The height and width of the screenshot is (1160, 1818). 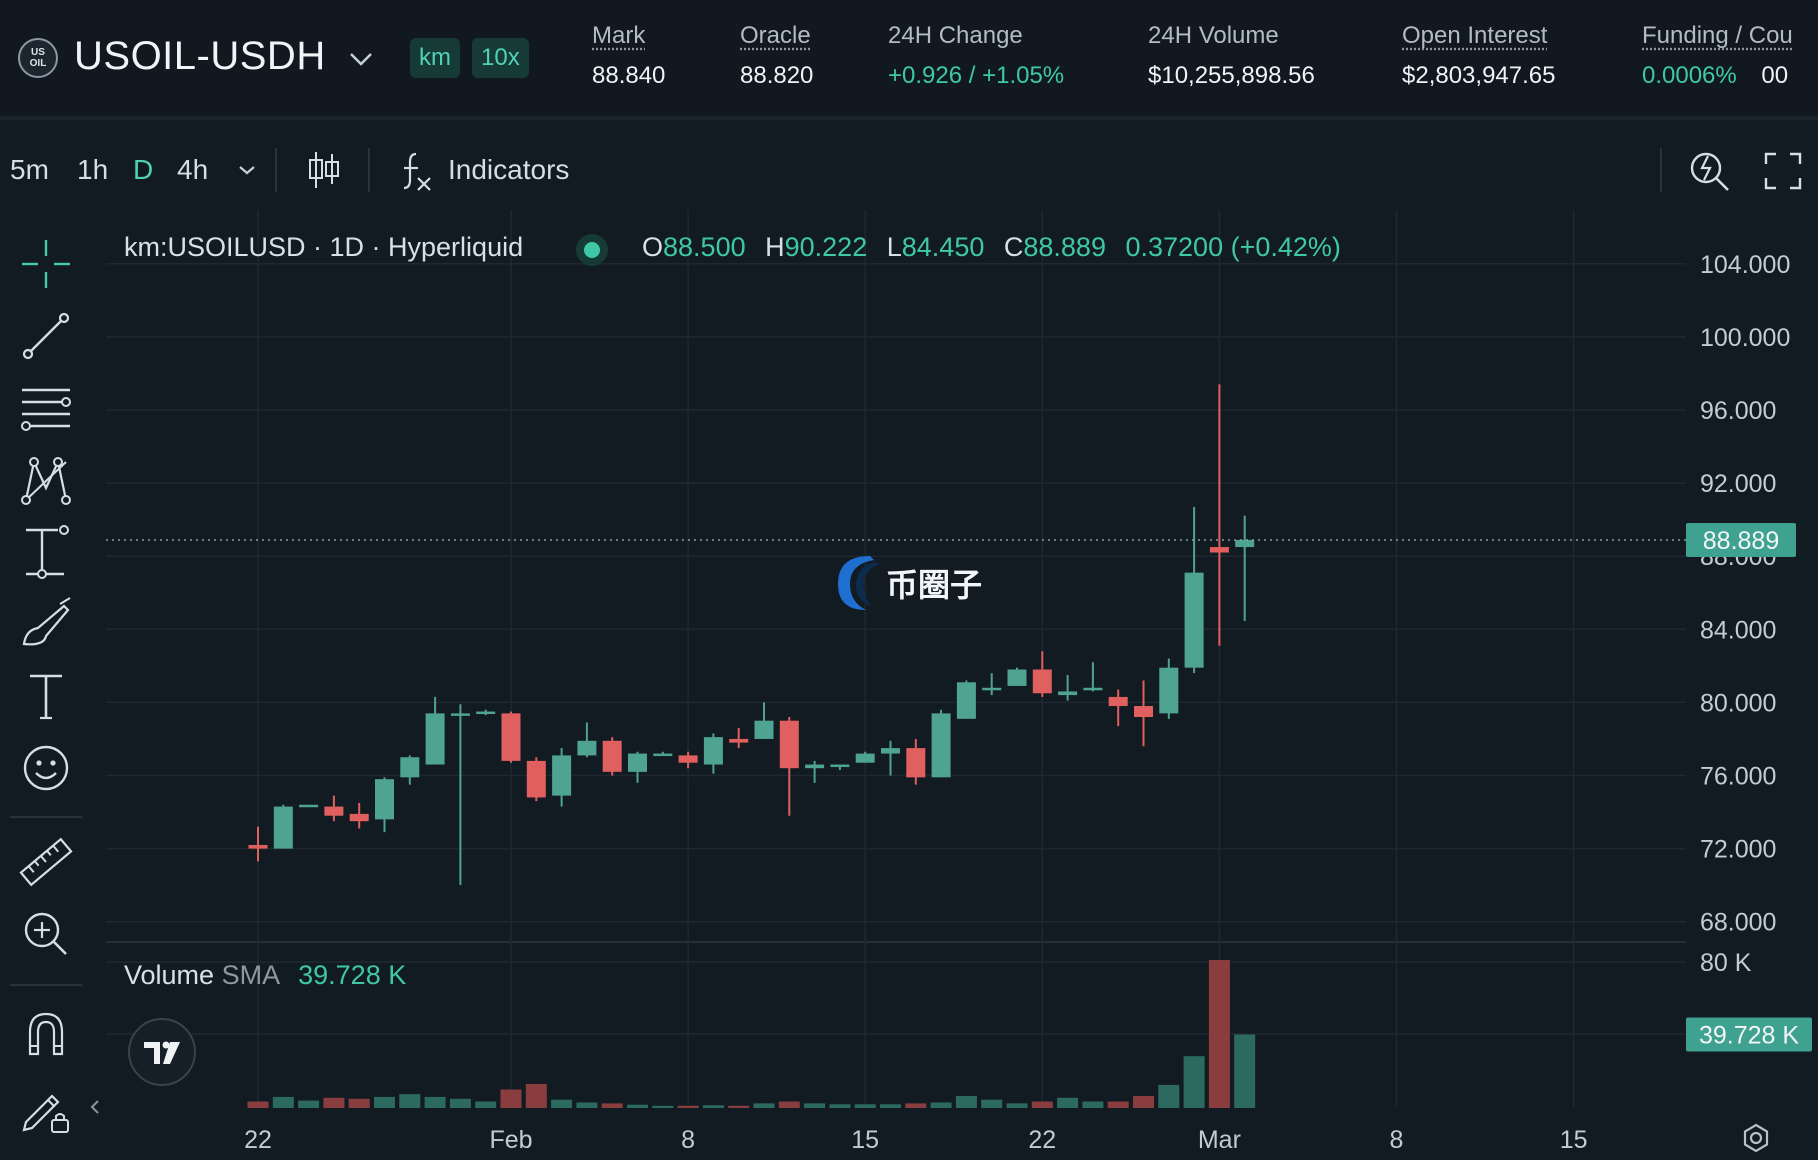 What do you see at coordinates (46, 696) in the screenshot?
I see `text-tool-icon` at bounding box center [46, 696].